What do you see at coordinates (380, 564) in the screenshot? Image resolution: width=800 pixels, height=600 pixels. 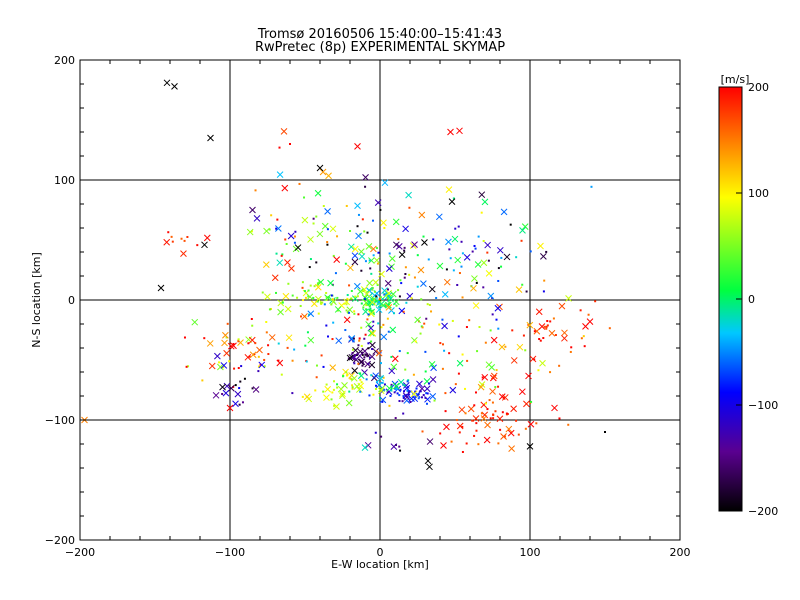 I see `x-axis-label: E-W location [km]` at bounding box center [380, 564].